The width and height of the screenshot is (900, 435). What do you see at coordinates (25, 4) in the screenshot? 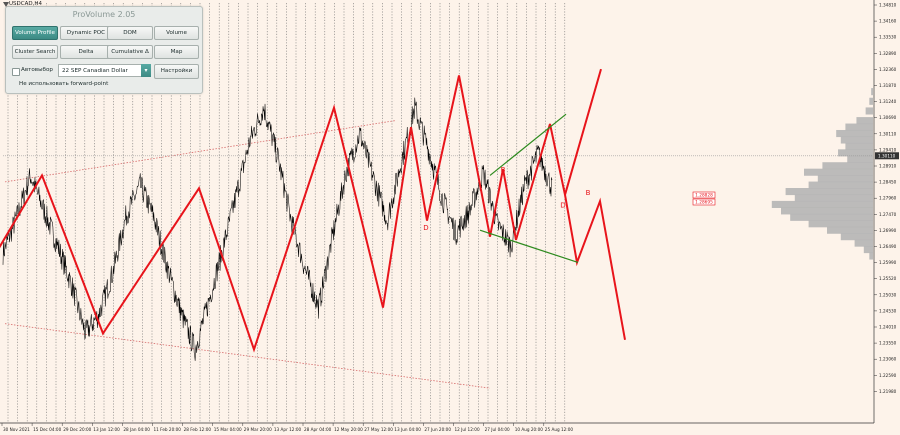
I see `symbol-label: USDCAD,H4` at bounding box center [25, 4].